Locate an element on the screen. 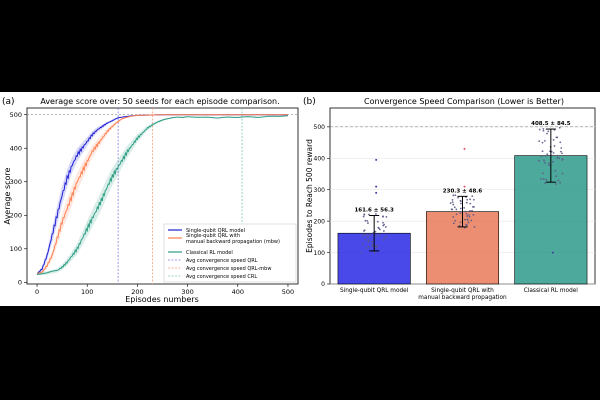 This screenshot has height=400, width=600. panel-a-ylabel: Average score is located at coordinates (7, 195).